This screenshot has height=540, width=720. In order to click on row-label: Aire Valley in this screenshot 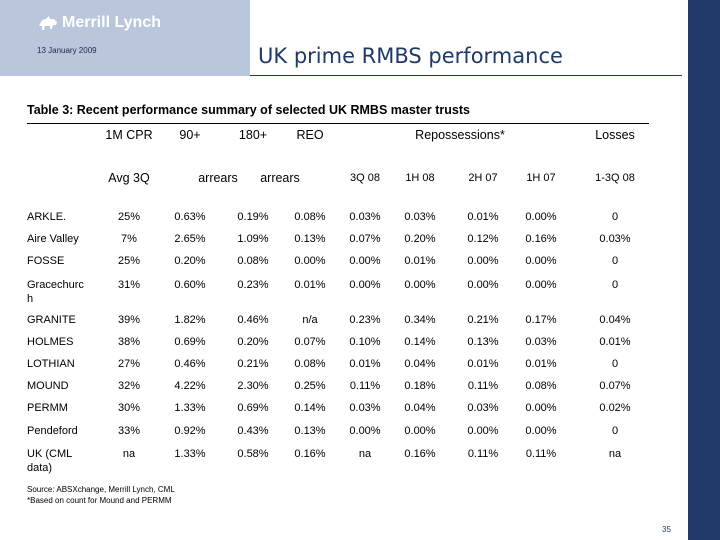, I will do `click(53, 239)`.